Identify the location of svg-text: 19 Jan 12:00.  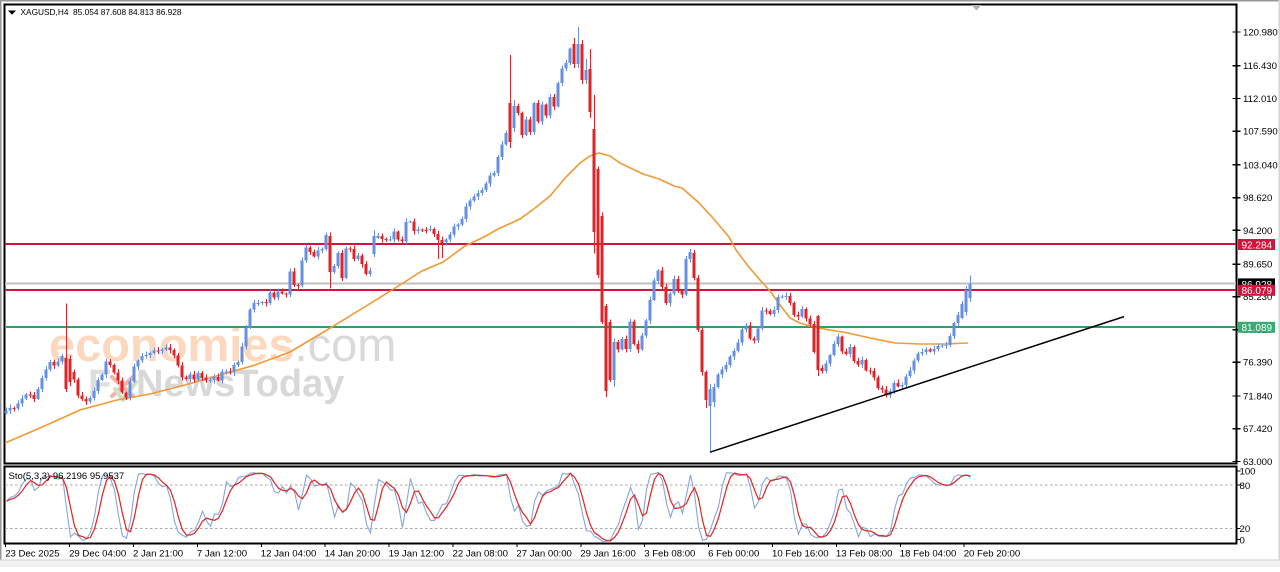
(416, 554).